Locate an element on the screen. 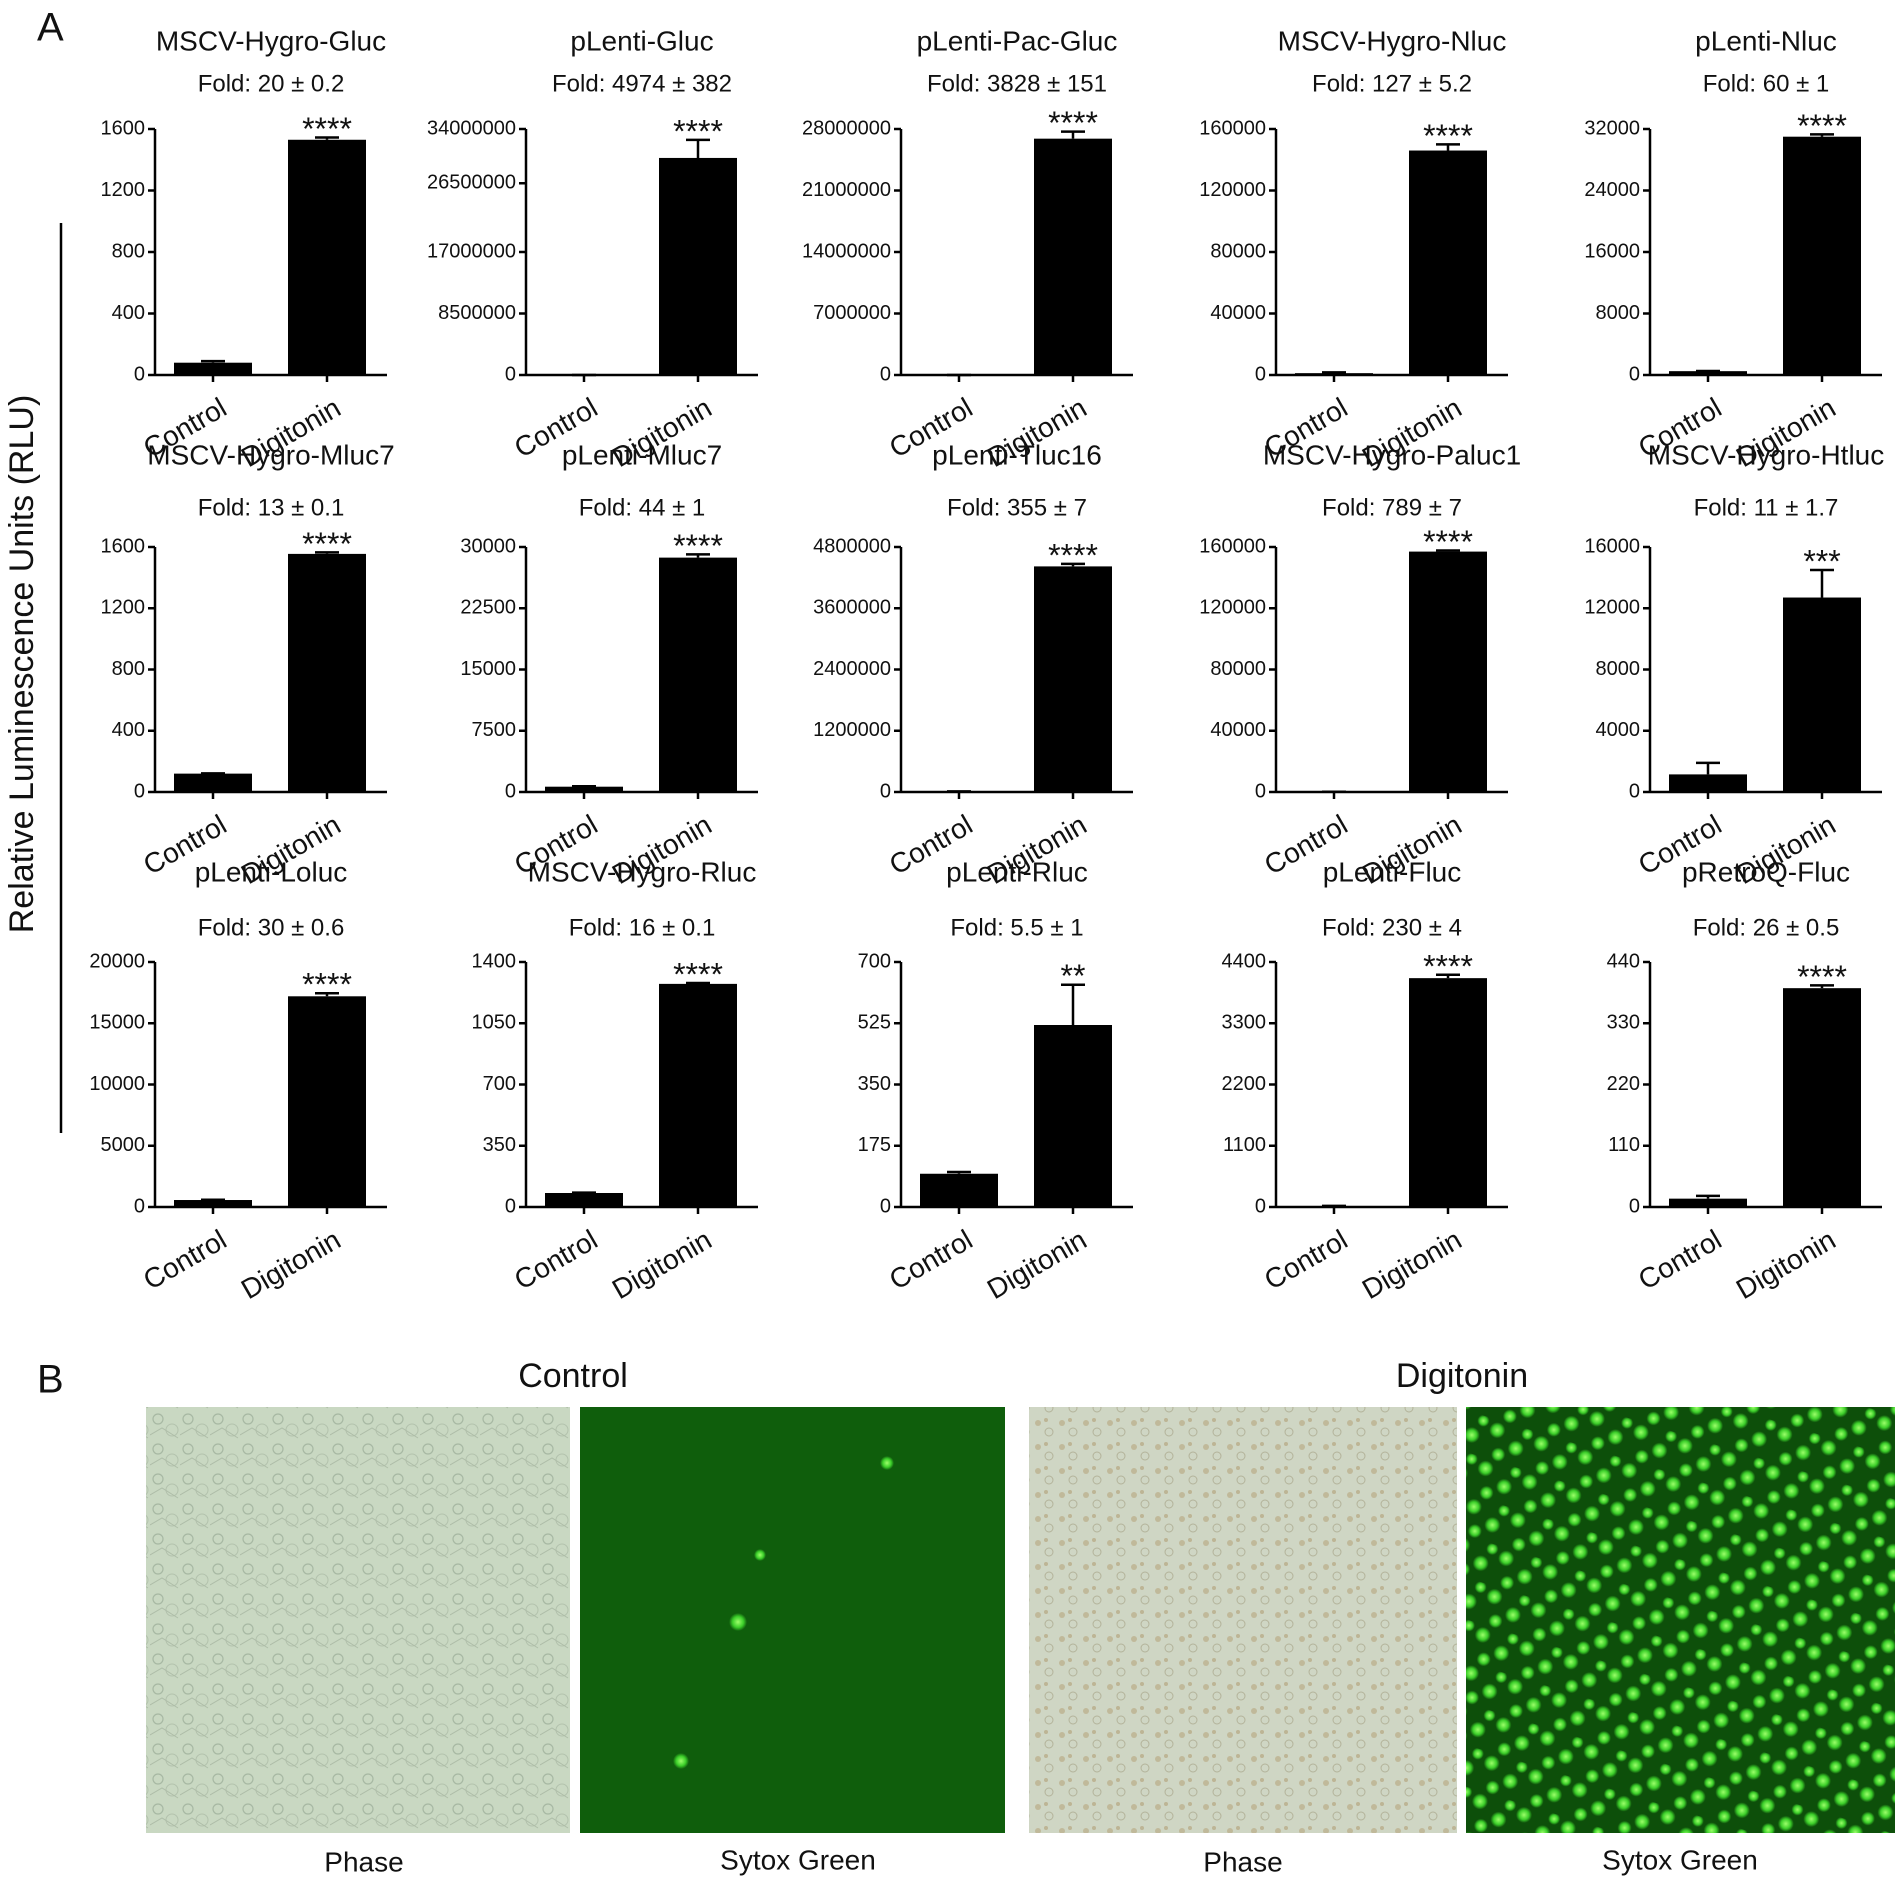 This screenshot has height=1877, width=1900. y-tick-label: 525 is located at coordinates (874, 1023).